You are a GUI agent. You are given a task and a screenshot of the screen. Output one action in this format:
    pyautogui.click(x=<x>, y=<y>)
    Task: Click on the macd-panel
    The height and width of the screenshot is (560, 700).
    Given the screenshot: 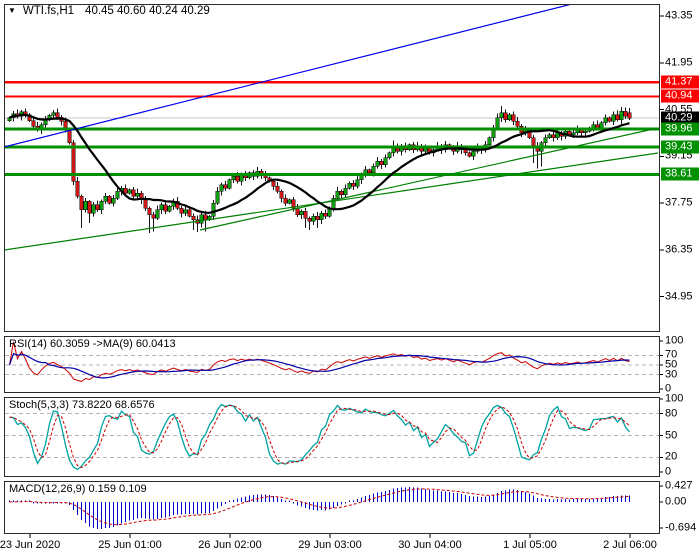 What is the action you would take?
    pyautogui.click(x=332, y=507)
    